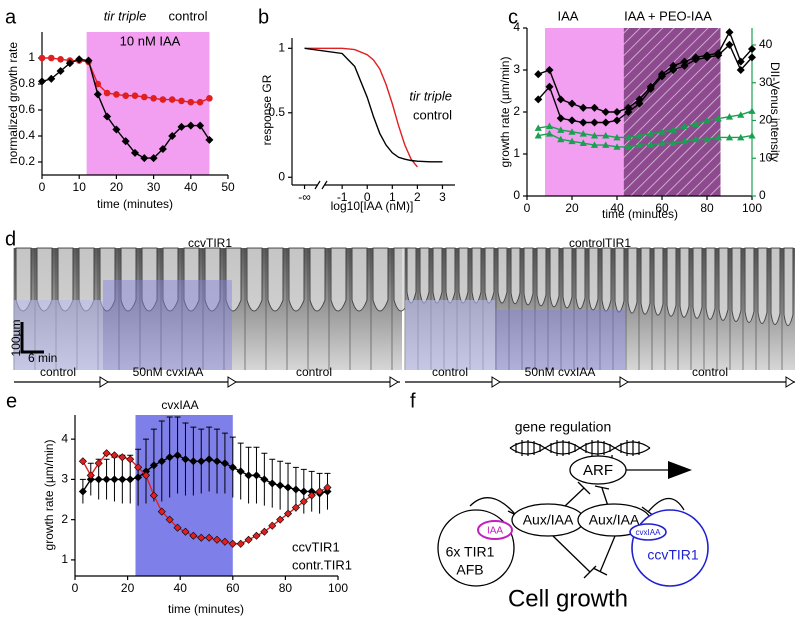 This screenshot has height=630, width=800. I want to click on receptor-label: 6x TIR1, so click(470, 552).